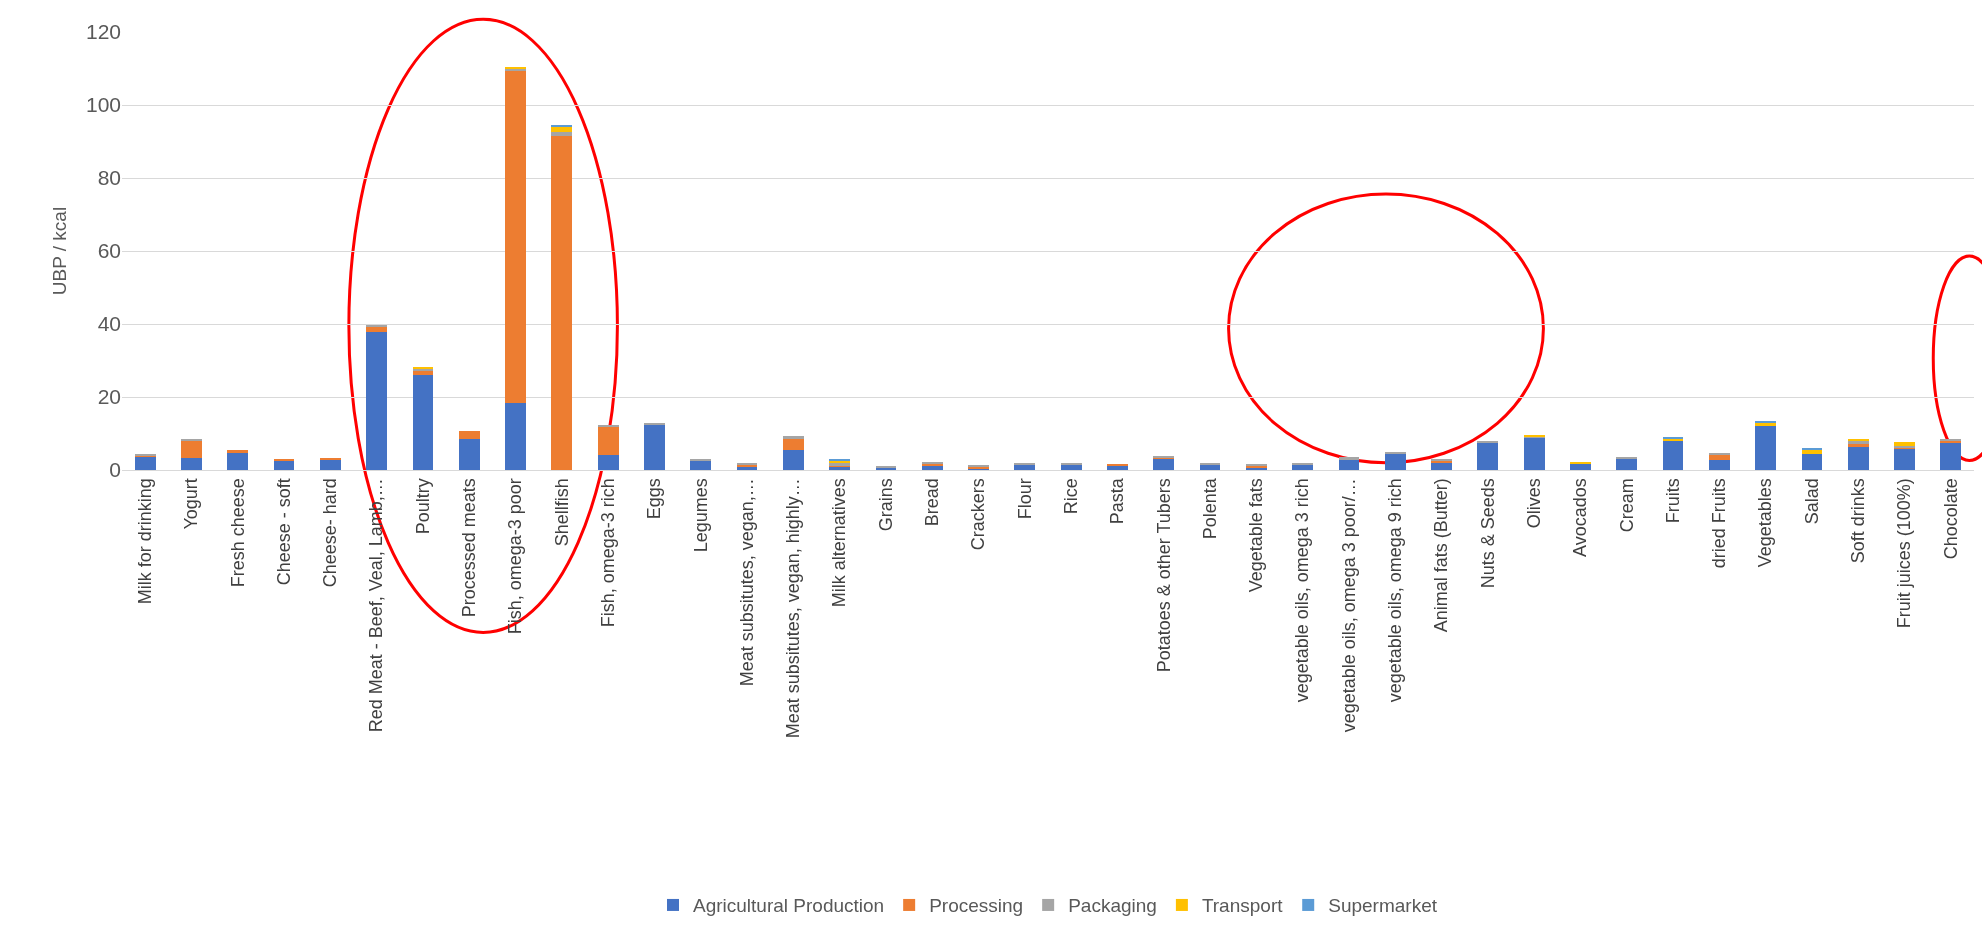 The height and width of the screenshot is (933, 1982). Describe the element at coordinates (1950, 519) in the screenshot. I see `x-tick-label: Chocolate` at that location.